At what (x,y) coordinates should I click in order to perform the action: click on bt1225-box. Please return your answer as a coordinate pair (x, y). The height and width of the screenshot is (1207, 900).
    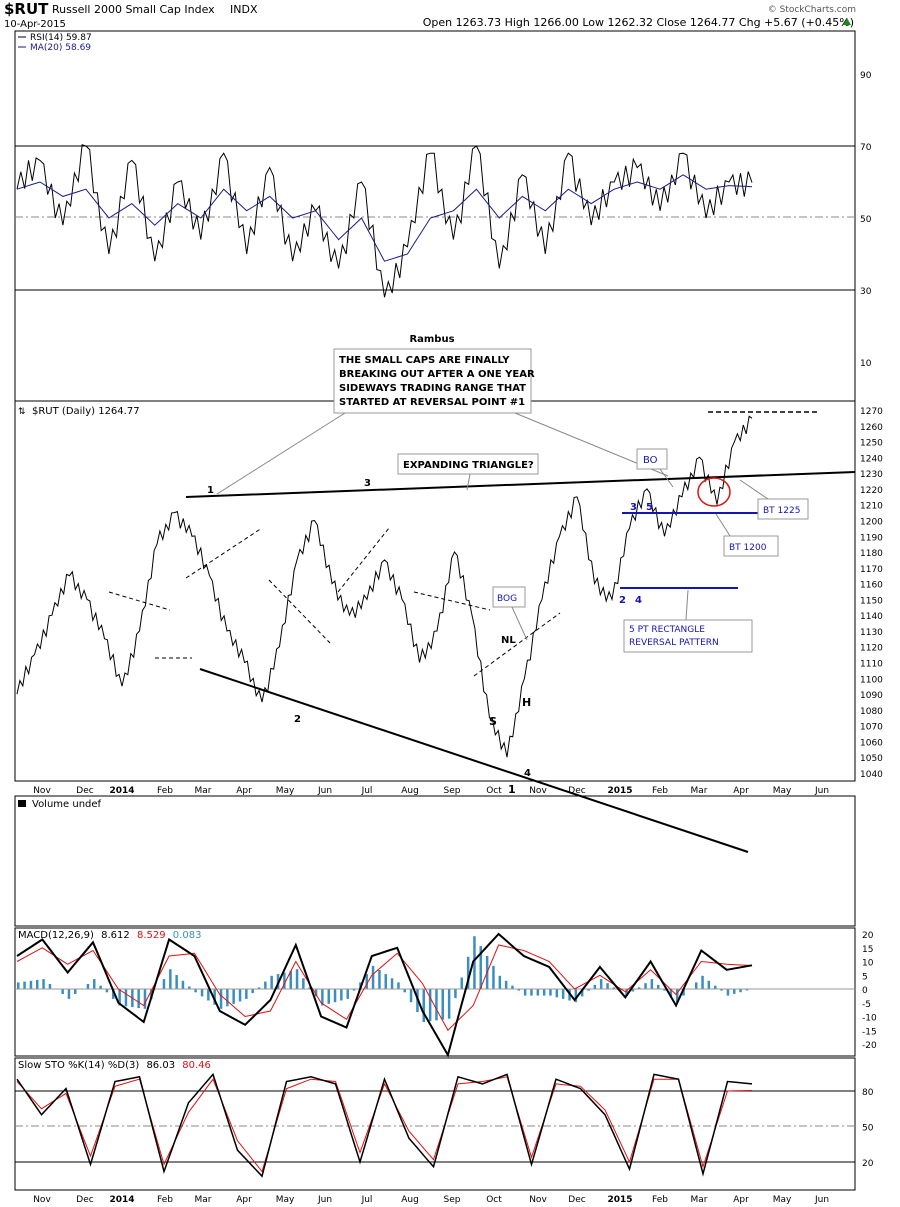
    Looking at the image, I should click on (783, 509).